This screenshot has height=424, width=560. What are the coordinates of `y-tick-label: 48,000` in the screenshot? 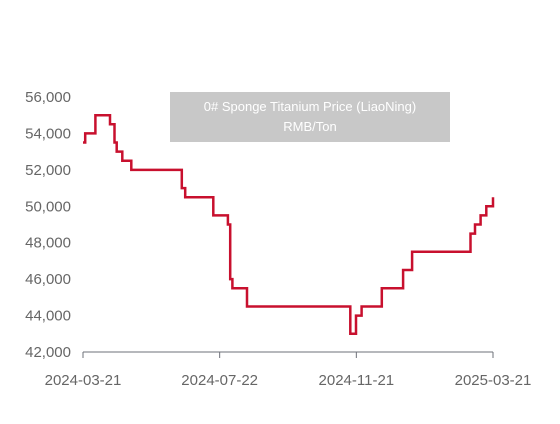 It's located at (48, 243).